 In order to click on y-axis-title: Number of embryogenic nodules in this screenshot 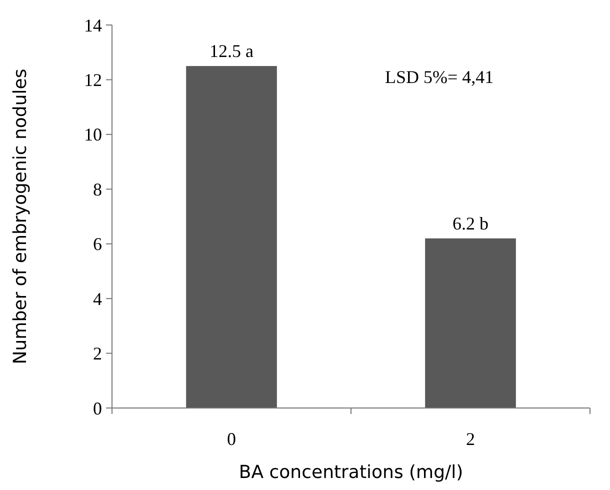, I will do `click(20, 216)`.